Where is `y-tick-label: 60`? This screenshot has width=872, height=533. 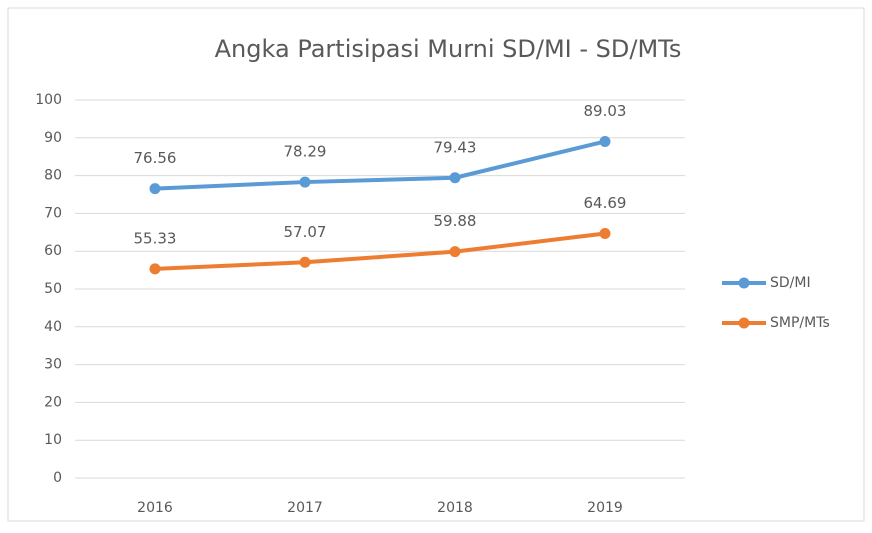 y-tick-label: 60 is located at coordinates (53, 251).